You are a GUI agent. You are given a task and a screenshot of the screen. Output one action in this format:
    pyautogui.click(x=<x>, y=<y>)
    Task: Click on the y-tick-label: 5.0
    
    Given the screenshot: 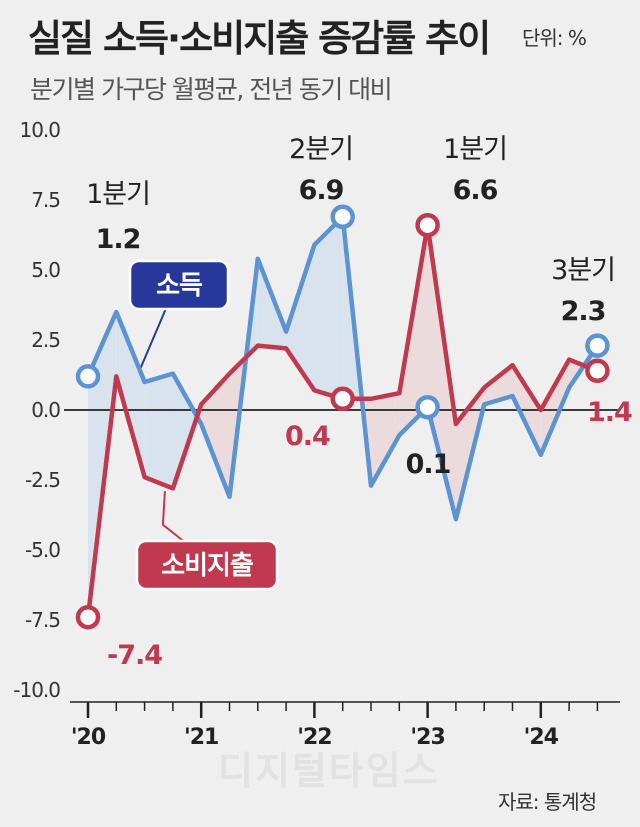 What is the action you would take?
    pyautogui.click(x=45, y=270)
    